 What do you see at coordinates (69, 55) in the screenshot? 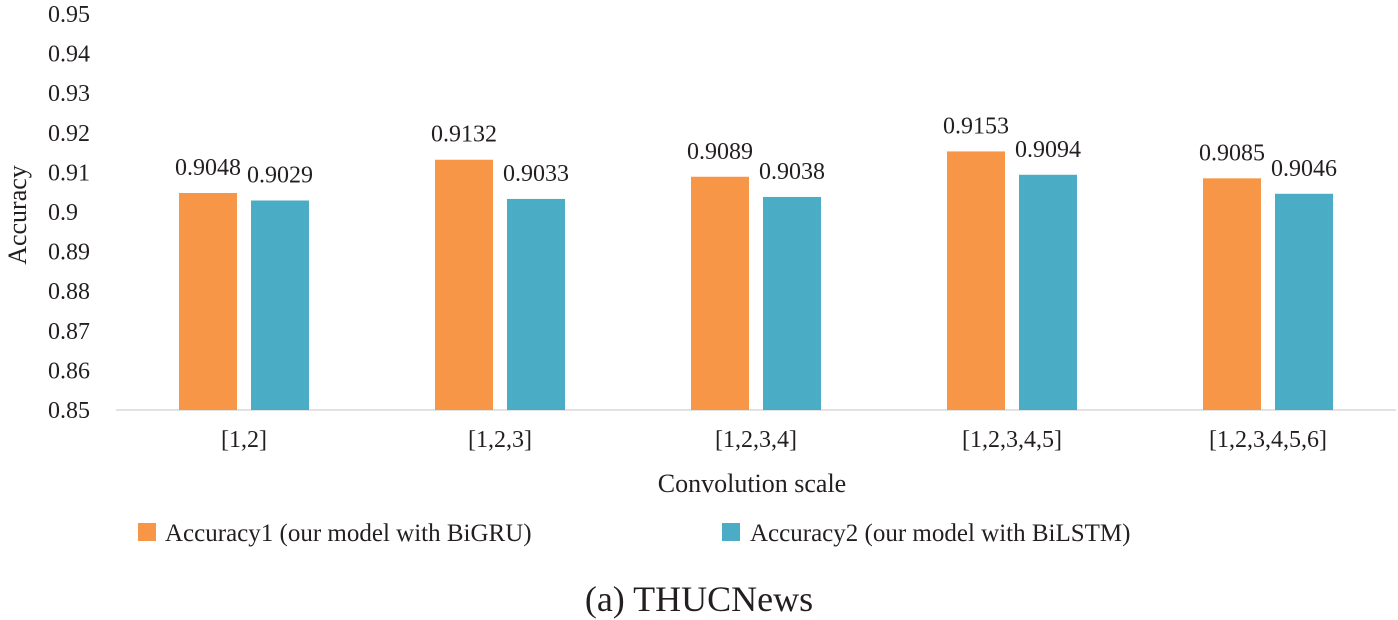
I see `y-tick-label: 0.94` at bounding box center [69, 55].